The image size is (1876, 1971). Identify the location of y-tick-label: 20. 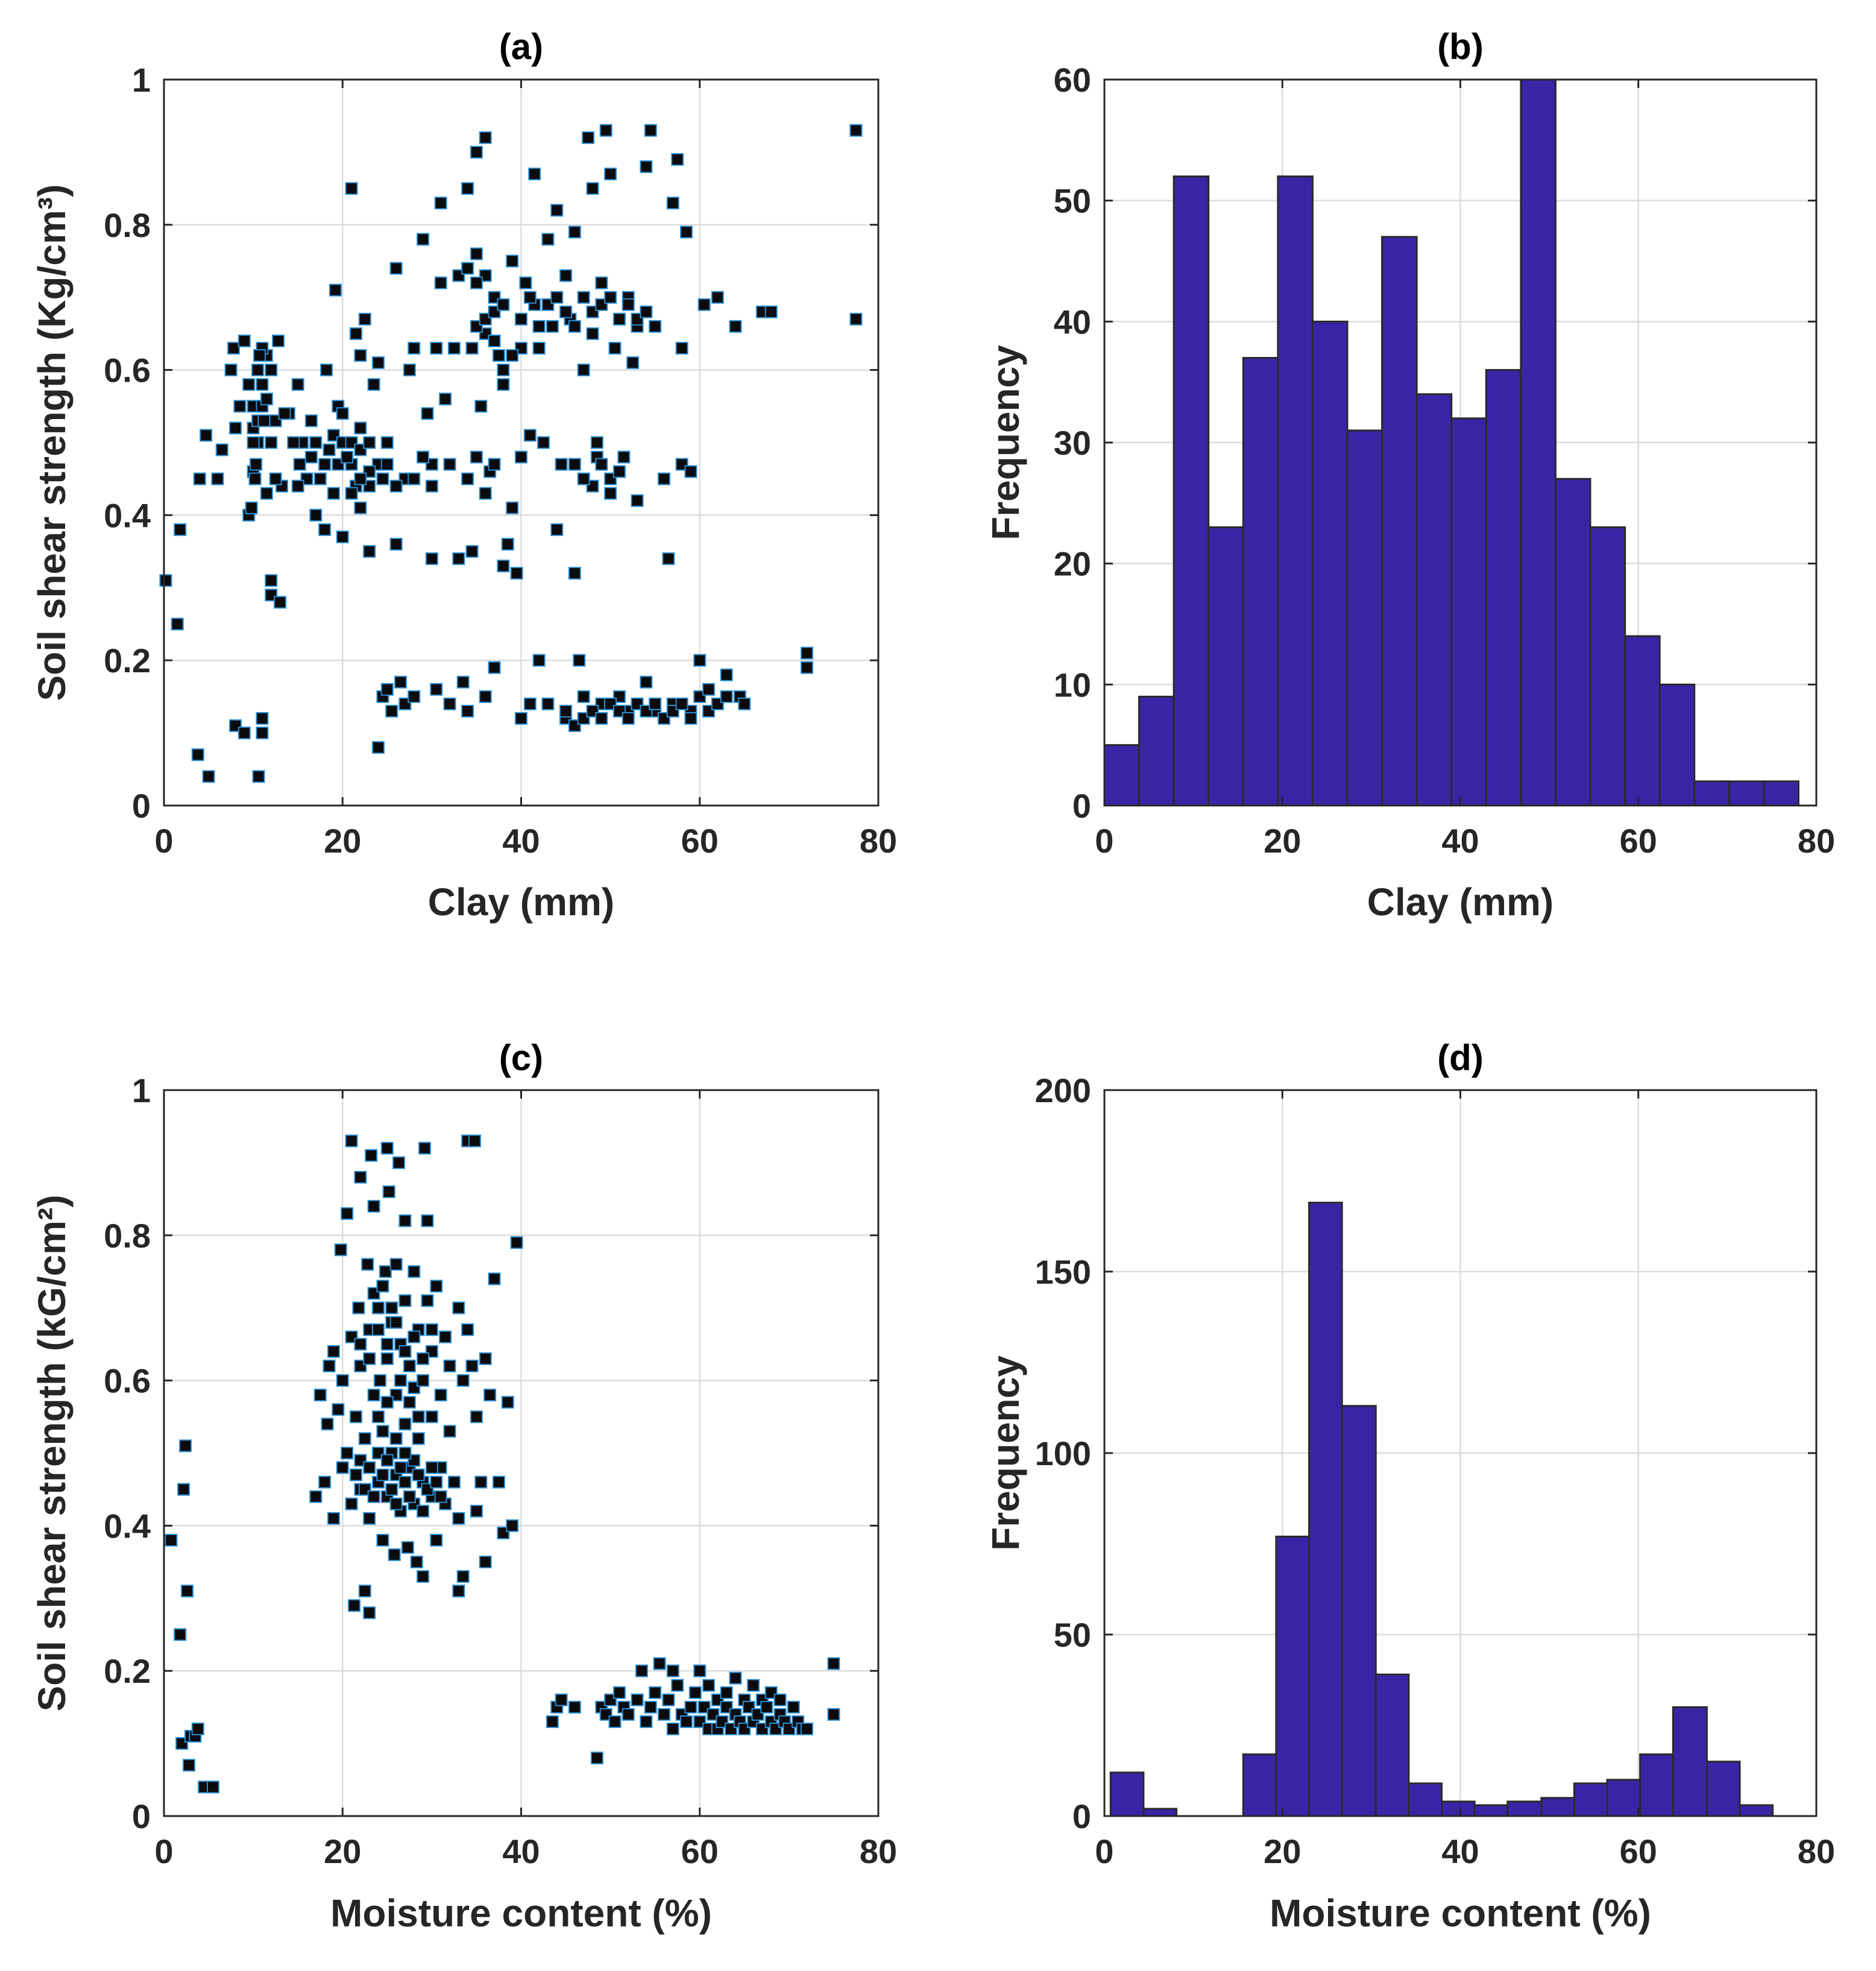
(1072, 564).